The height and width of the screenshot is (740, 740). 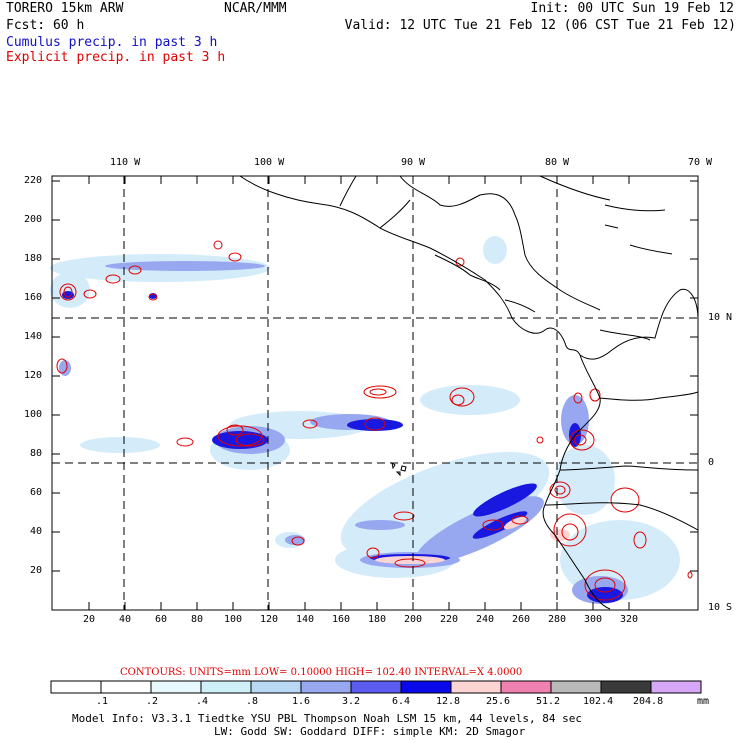 I want to click on colorbar-label: 6.4, so click(x=401, y=701).